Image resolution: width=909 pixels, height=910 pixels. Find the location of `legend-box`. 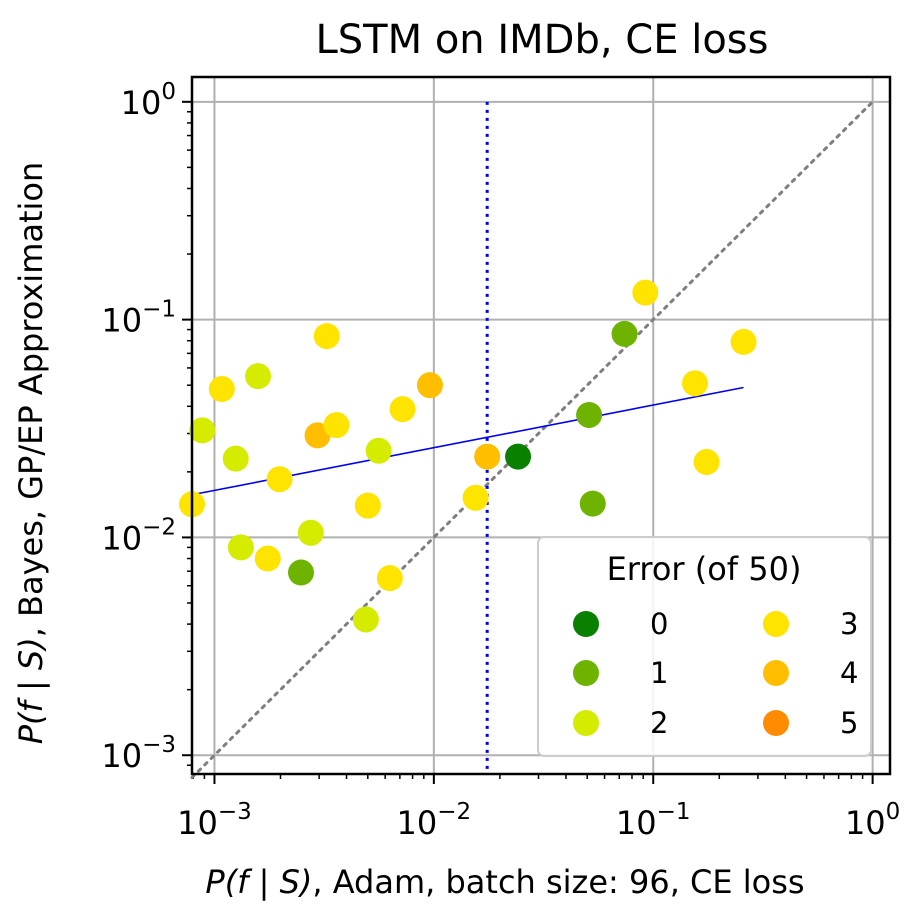

legend-box is located at coordinates (704, 646).